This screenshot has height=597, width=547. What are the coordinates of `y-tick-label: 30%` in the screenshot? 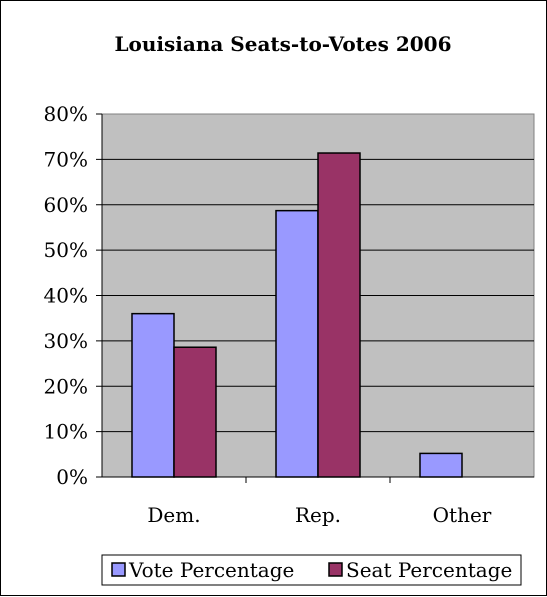 It's located at (66, 341).